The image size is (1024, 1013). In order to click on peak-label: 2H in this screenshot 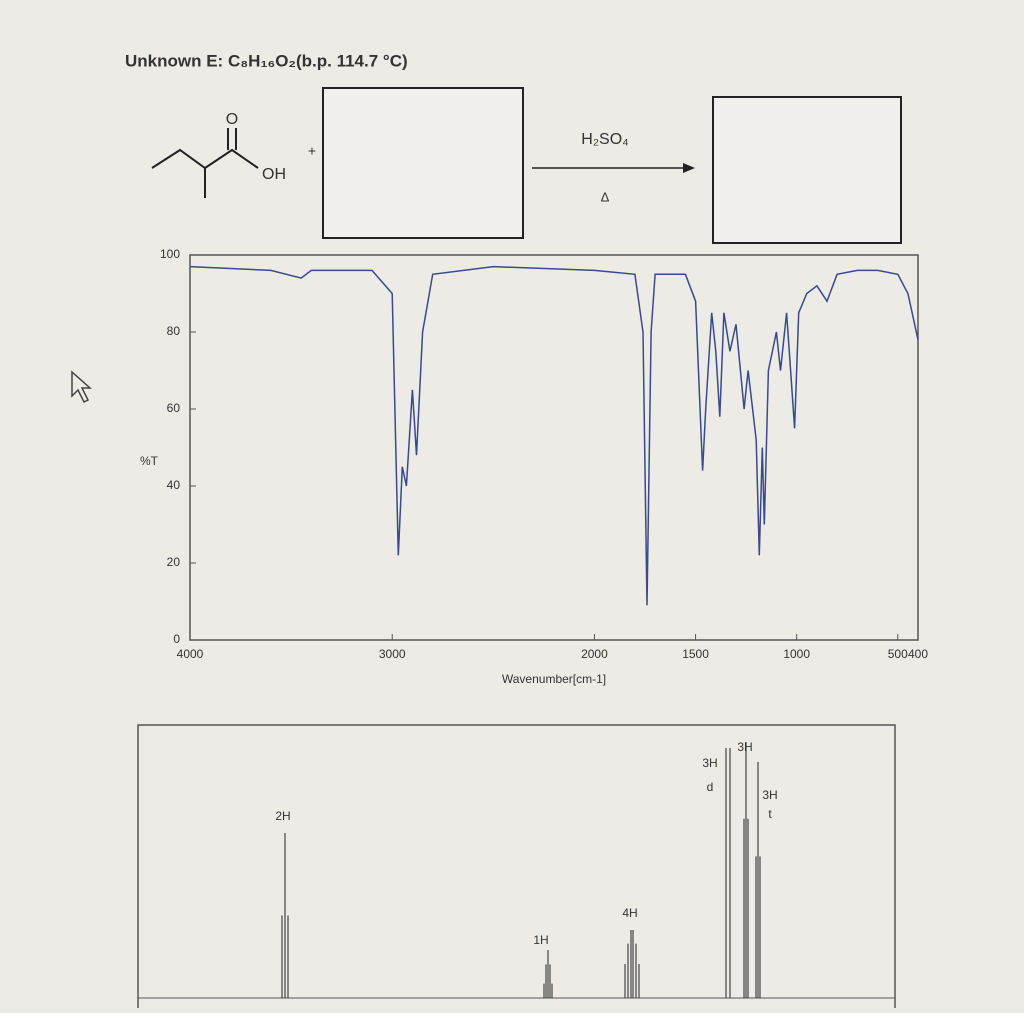, I will do `click(282, 816)`.